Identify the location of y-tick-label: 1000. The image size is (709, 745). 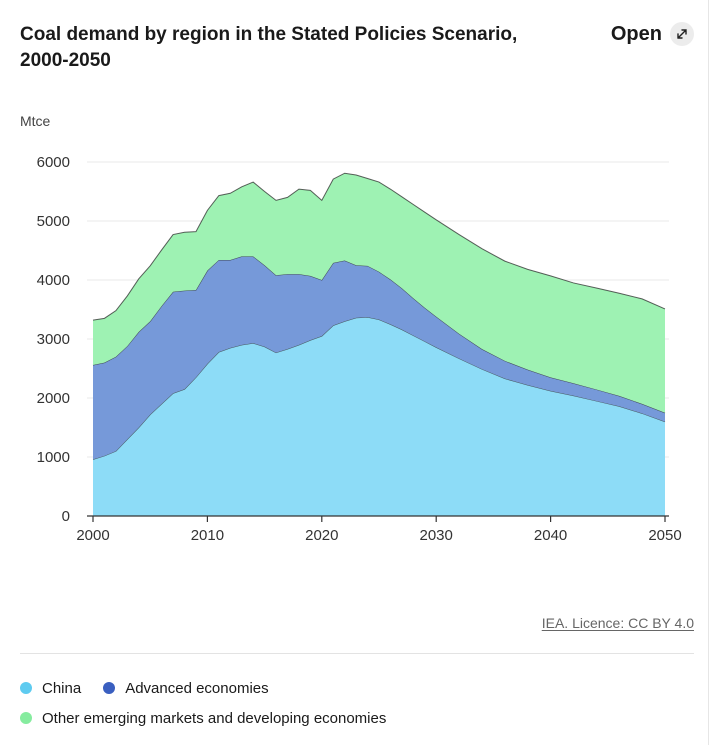
(53, 457).